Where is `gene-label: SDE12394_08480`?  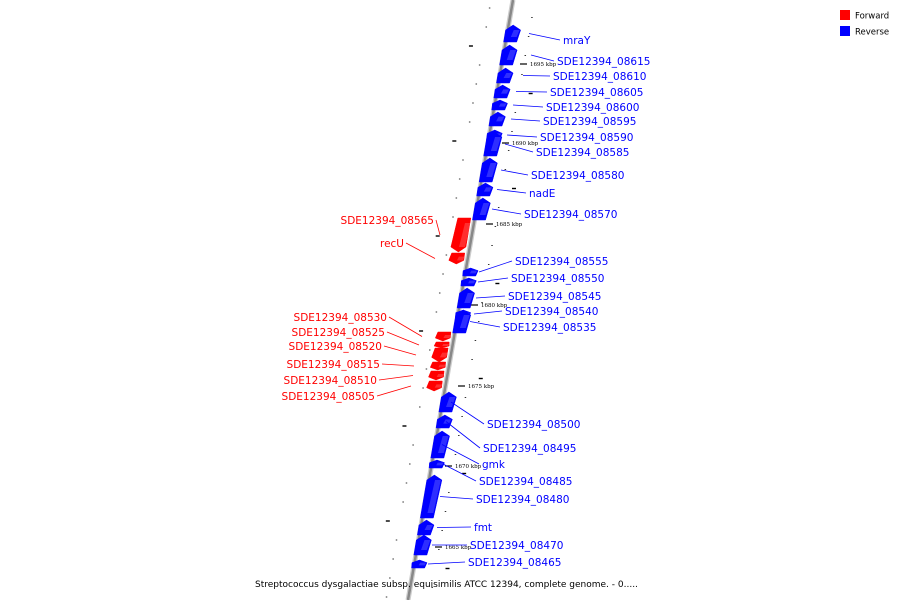 gene-label: SDE12394_08480 is located at coordinates (522, 500).